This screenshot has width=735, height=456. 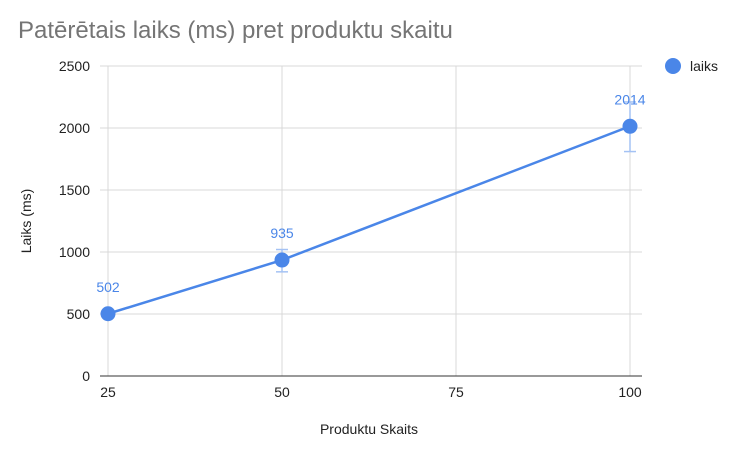 I want to click on y-tick-label: 2000, so click(x=74, y=128).